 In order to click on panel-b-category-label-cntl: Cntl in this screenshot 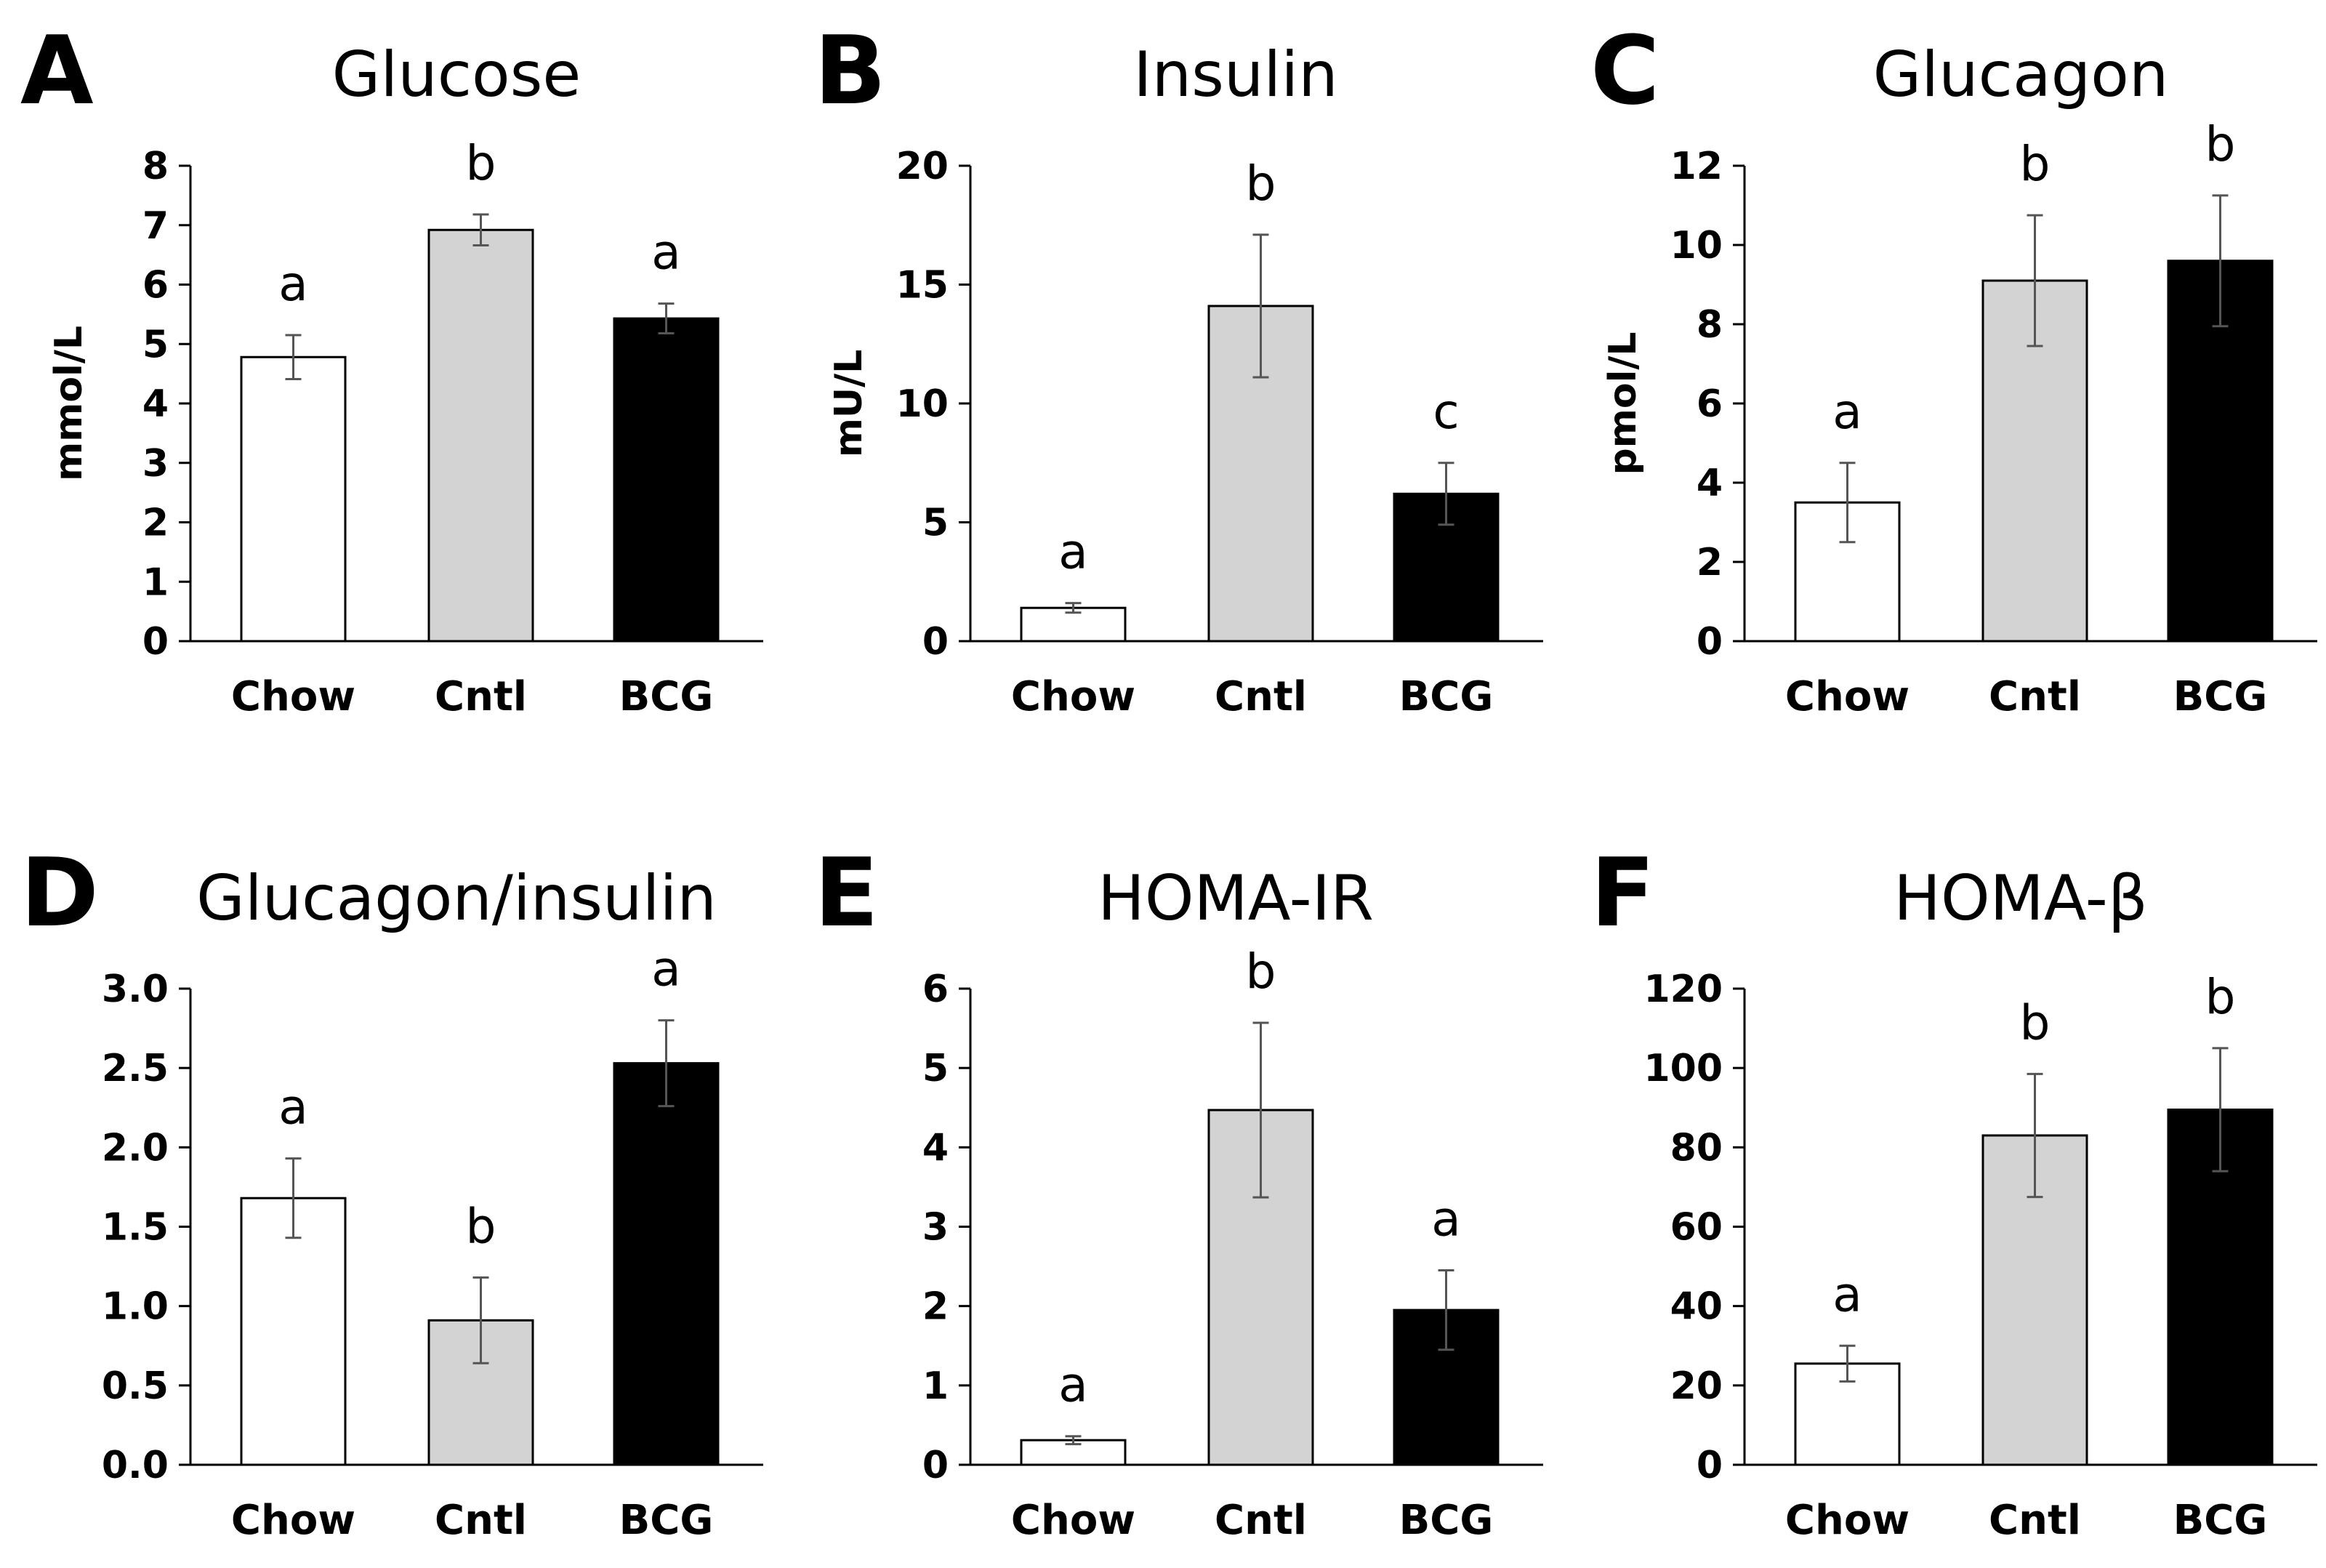, I will do `click(1261, 696)`.